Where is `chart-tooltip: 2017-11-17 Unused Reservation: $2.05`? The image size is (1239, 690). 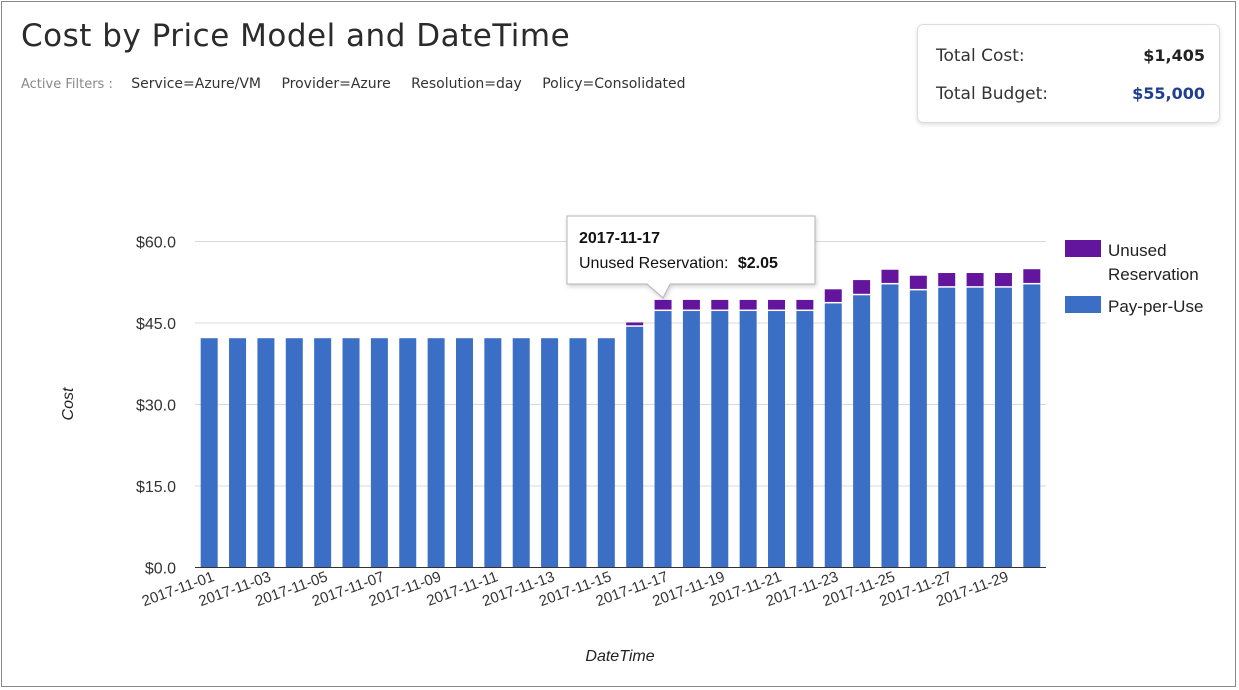
chart-tooltip: 2017-11-17 Unused Reservation: $2.05 is located at coordinates (691, 257).